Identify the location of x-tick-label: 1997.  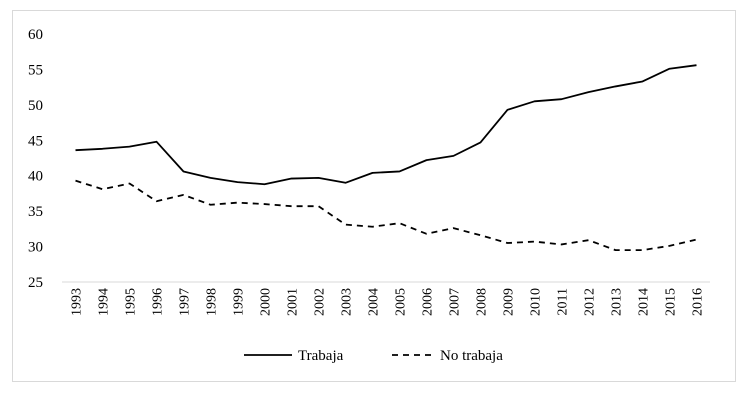
(185, 302).